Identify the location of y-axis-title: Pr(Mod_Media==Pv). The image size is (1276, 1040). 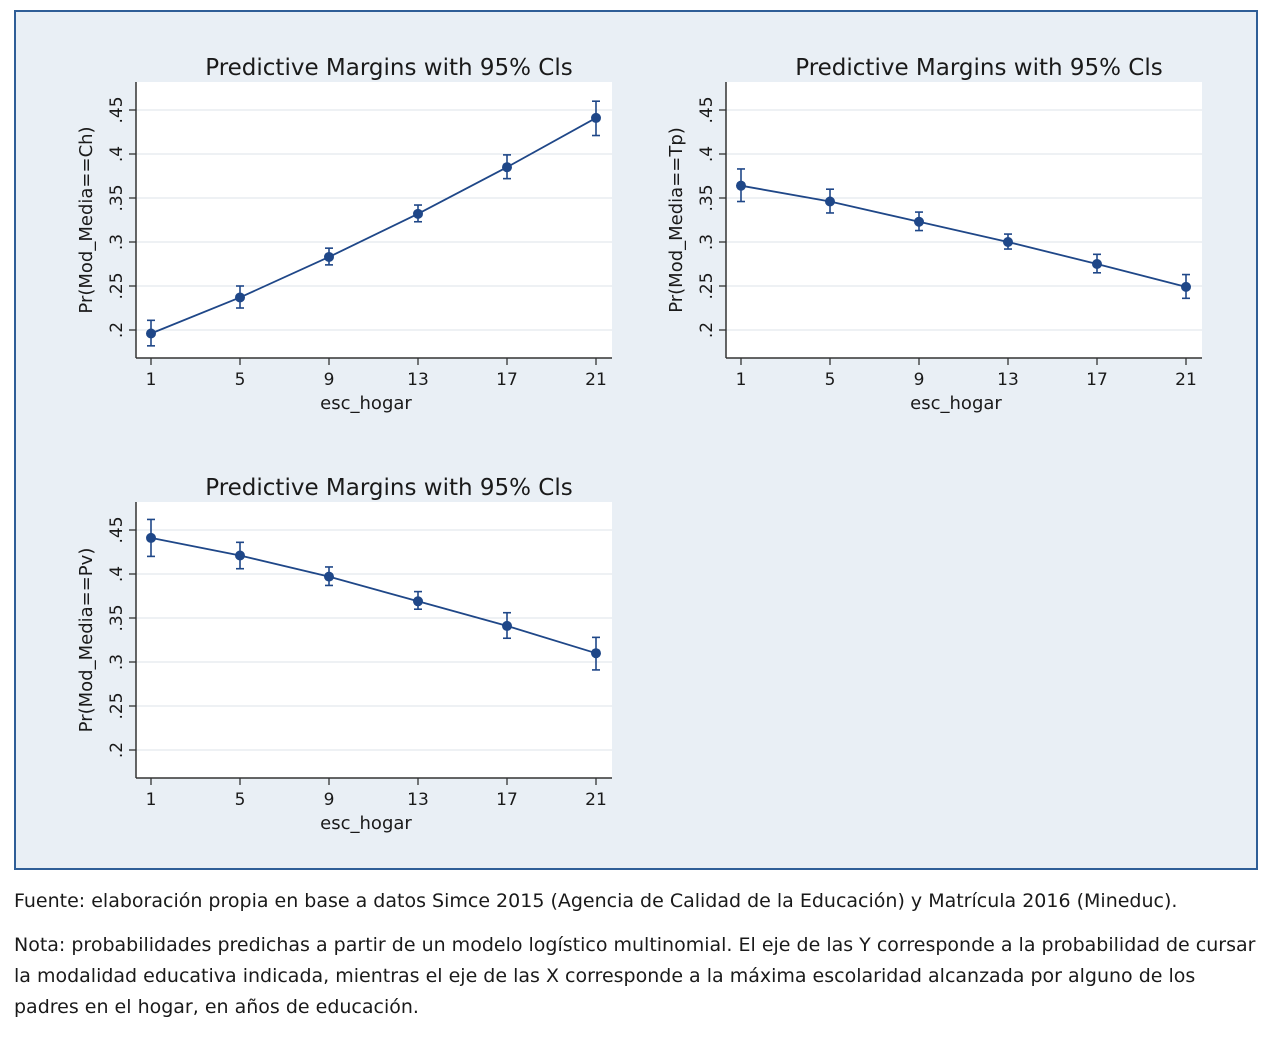
(86, 640).